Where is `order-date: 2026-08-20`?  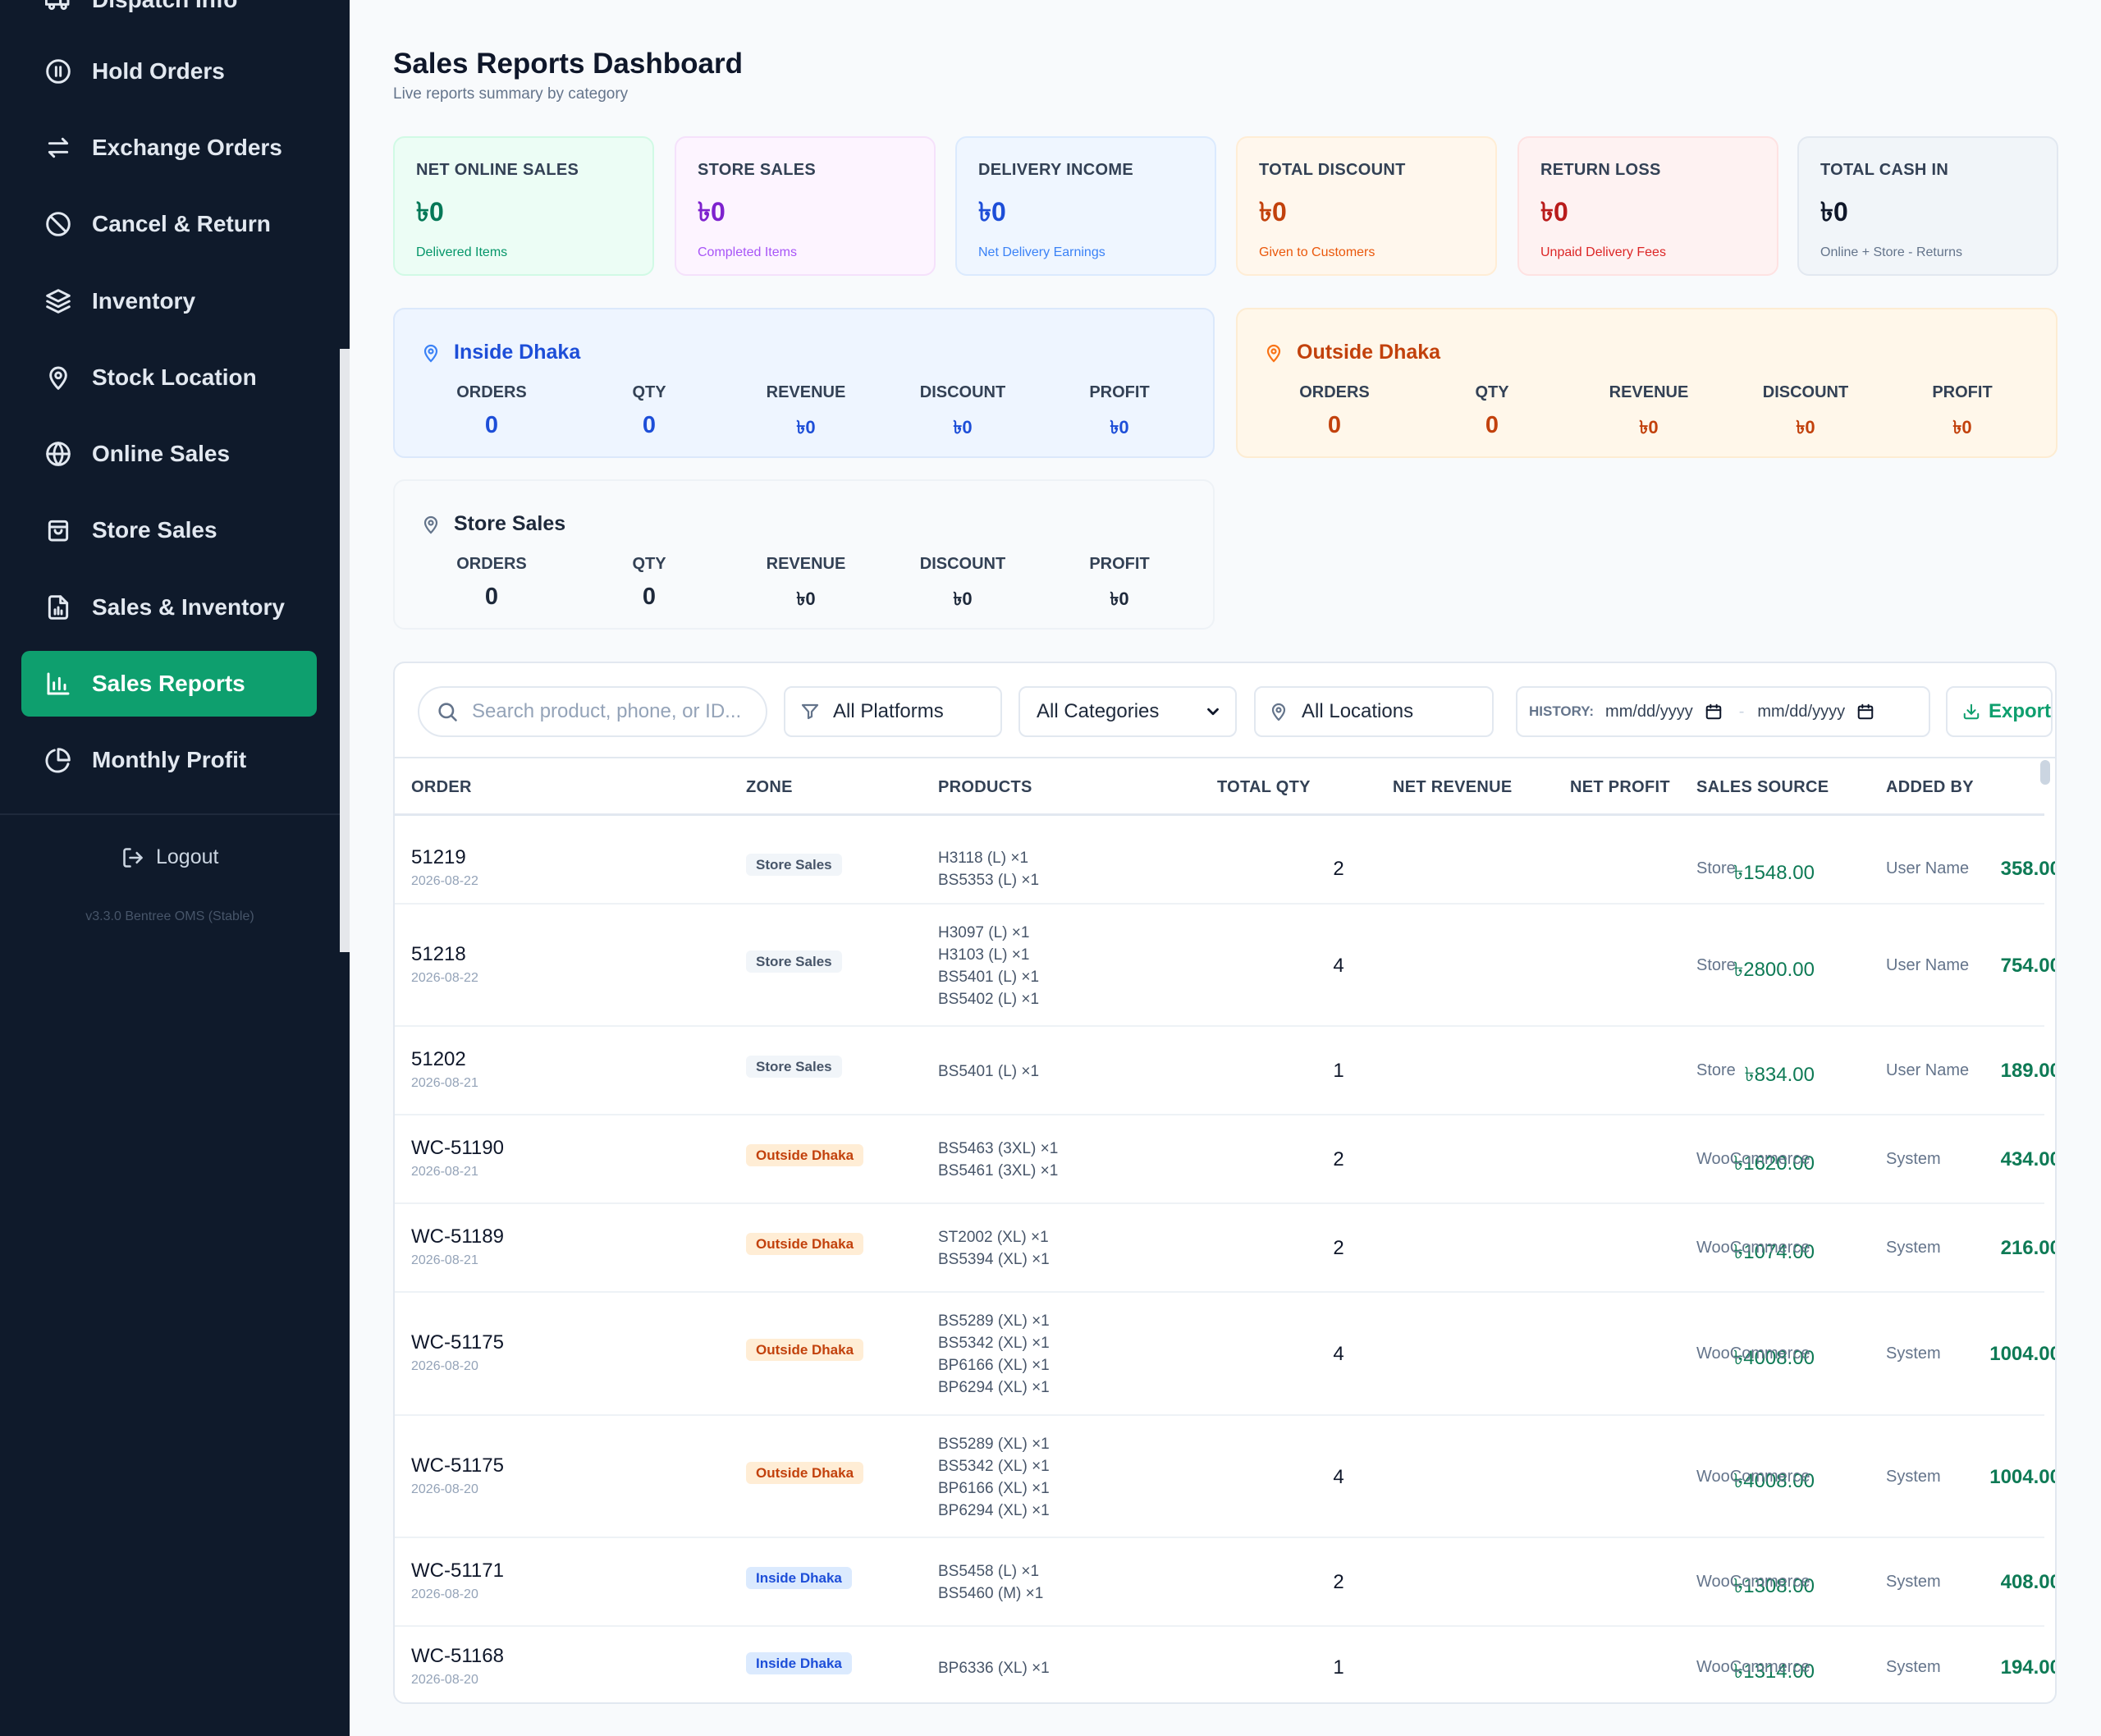
order-date: 2026-08-20 is located at coordinates (444, 1489).